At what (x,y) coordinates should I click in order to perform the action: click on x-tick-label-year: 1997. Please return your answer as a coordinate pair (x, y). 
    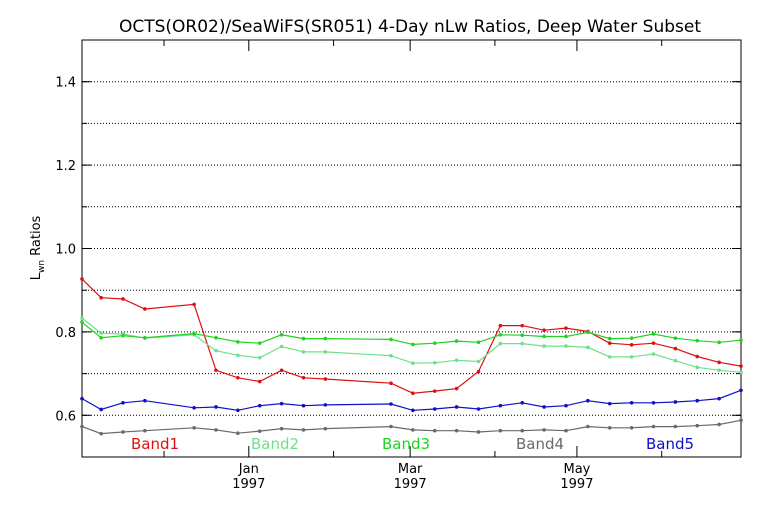
    Looking at the image, I should click on (410, 484).